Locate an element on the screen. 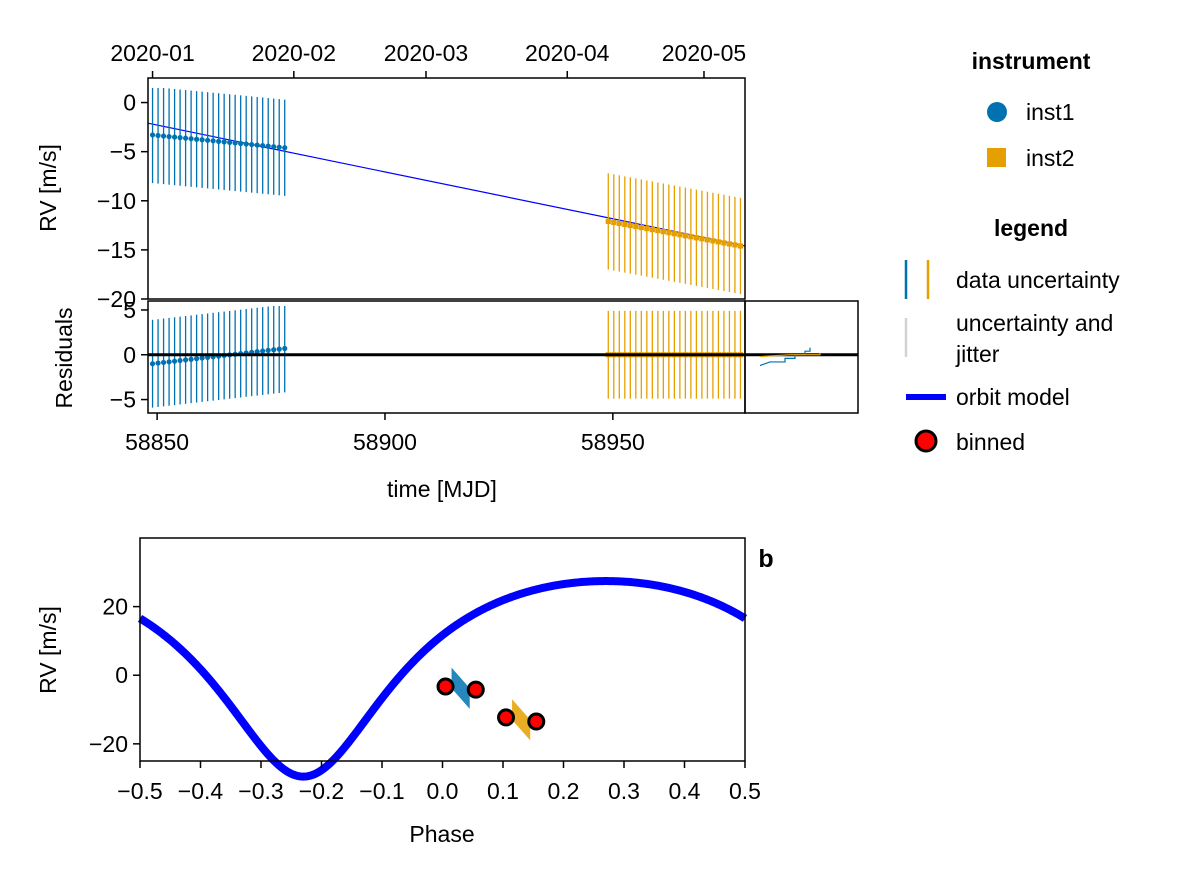 This screenshot has width=1200, height=880. legend-inst1-label: inst1 is located at coordinates (1050, 112).